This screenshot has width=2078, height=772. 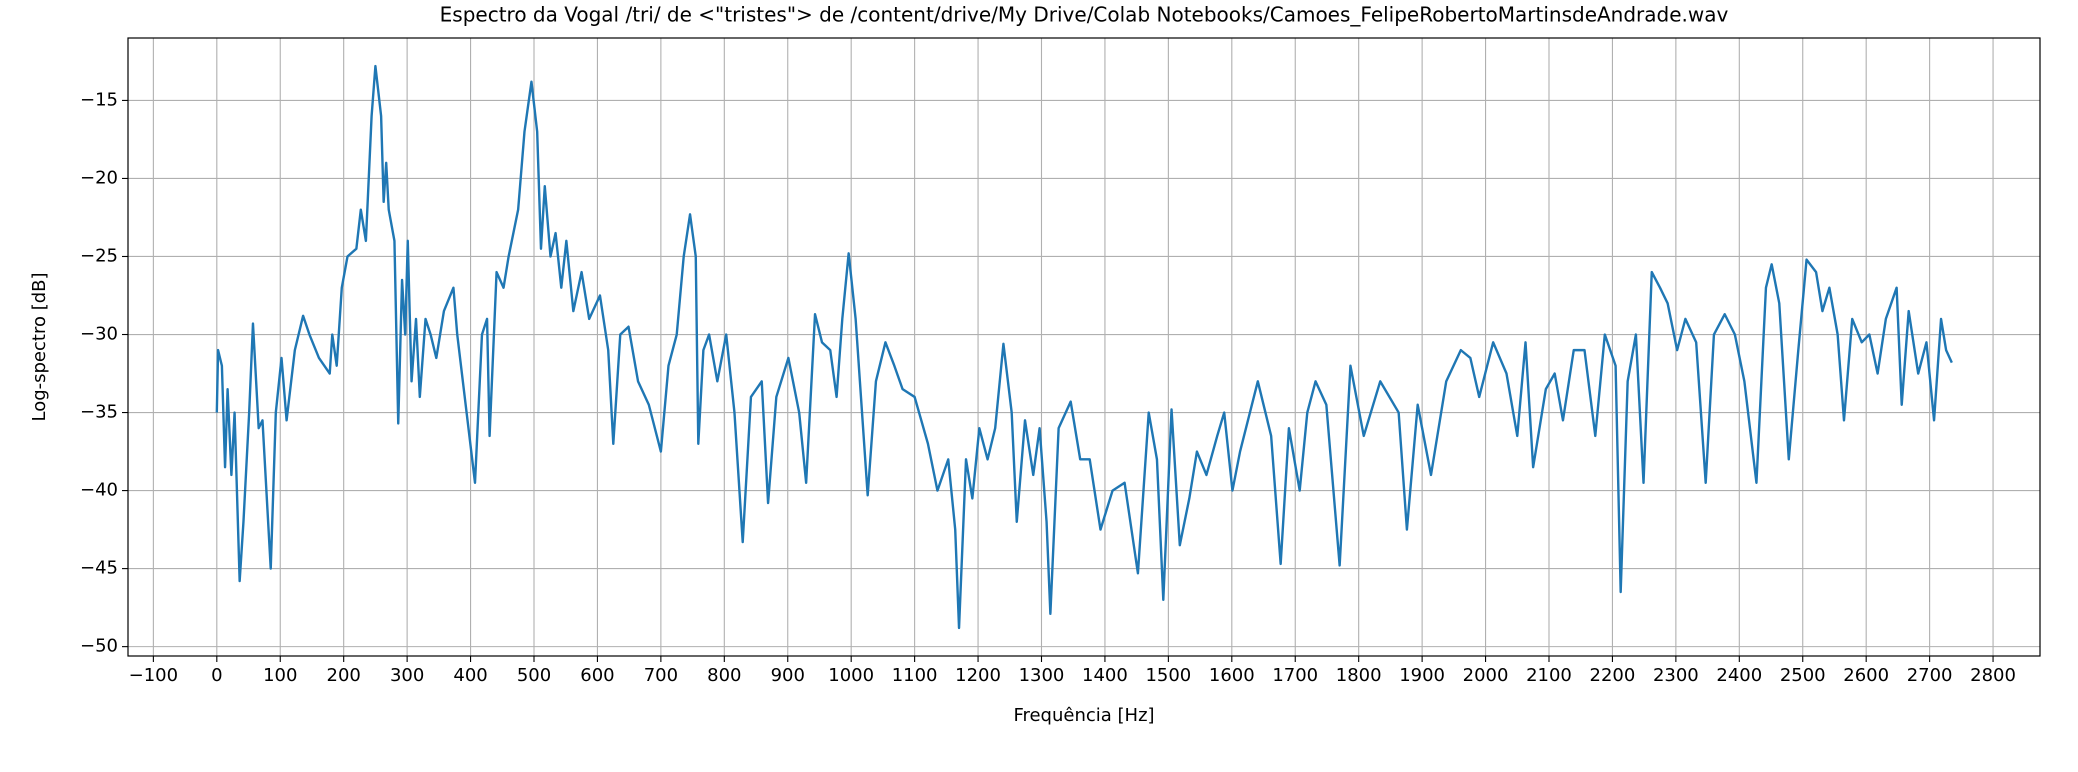 What do you see at coordinates (851, 675) in the screenshot?
I see `x-tick-label: 1000` at bounding box center [851, 675].